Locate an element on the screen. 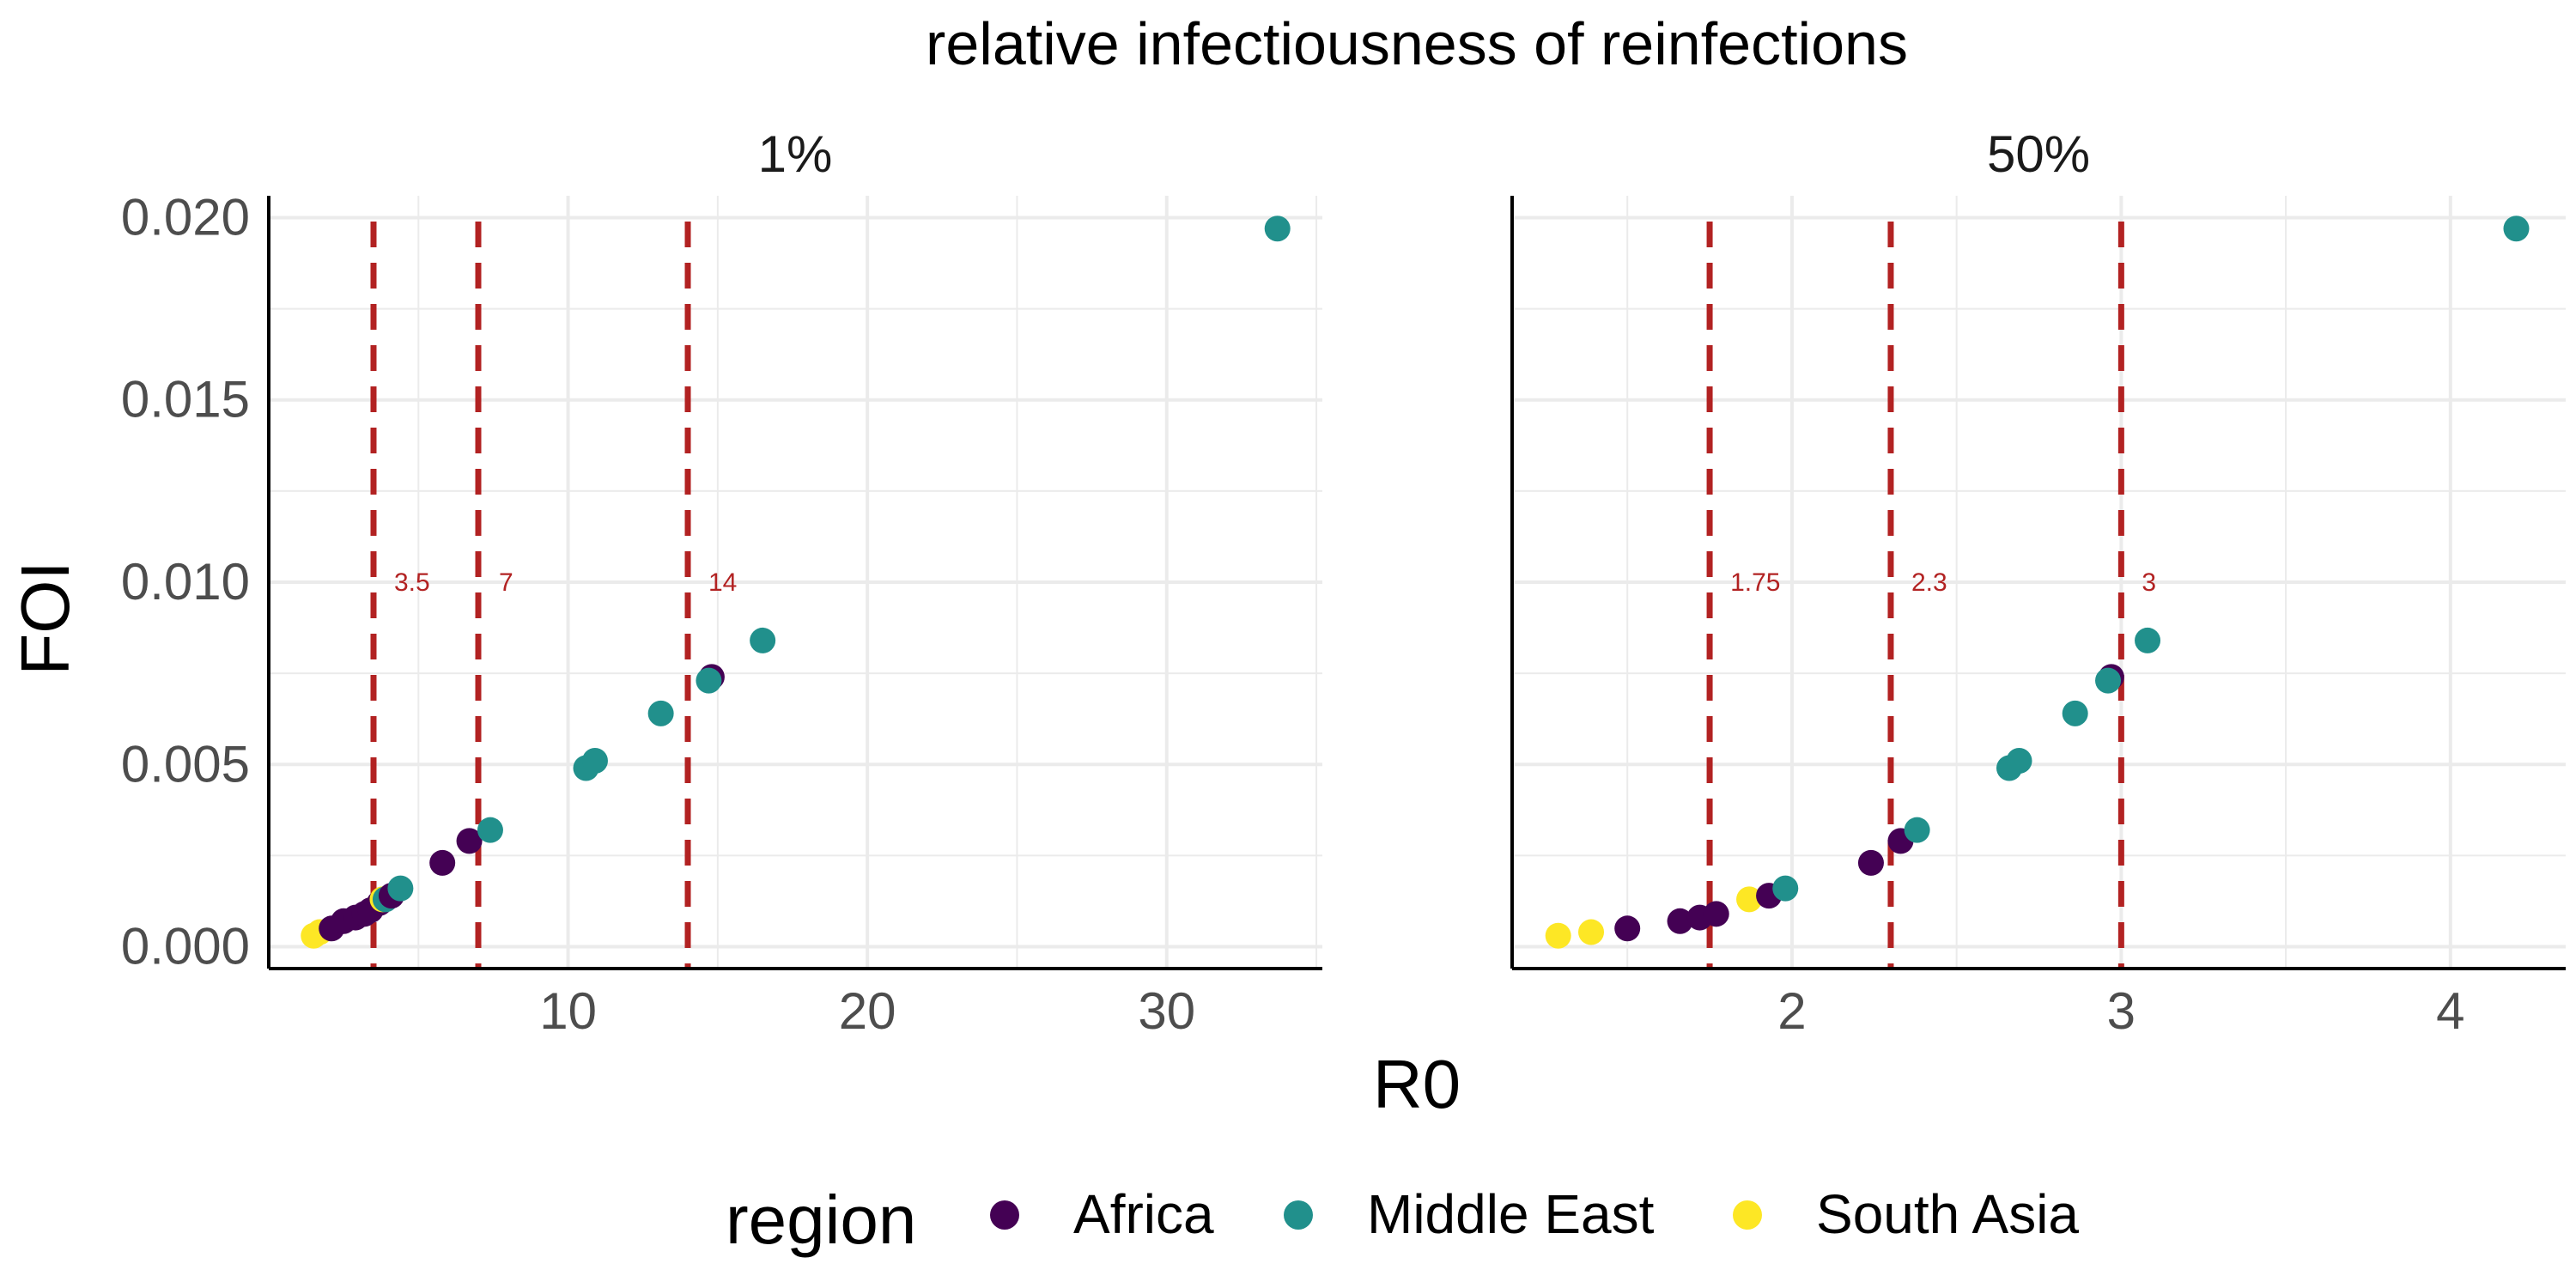  x-axis-label: R0 is located at coordinates (1417, 1084).